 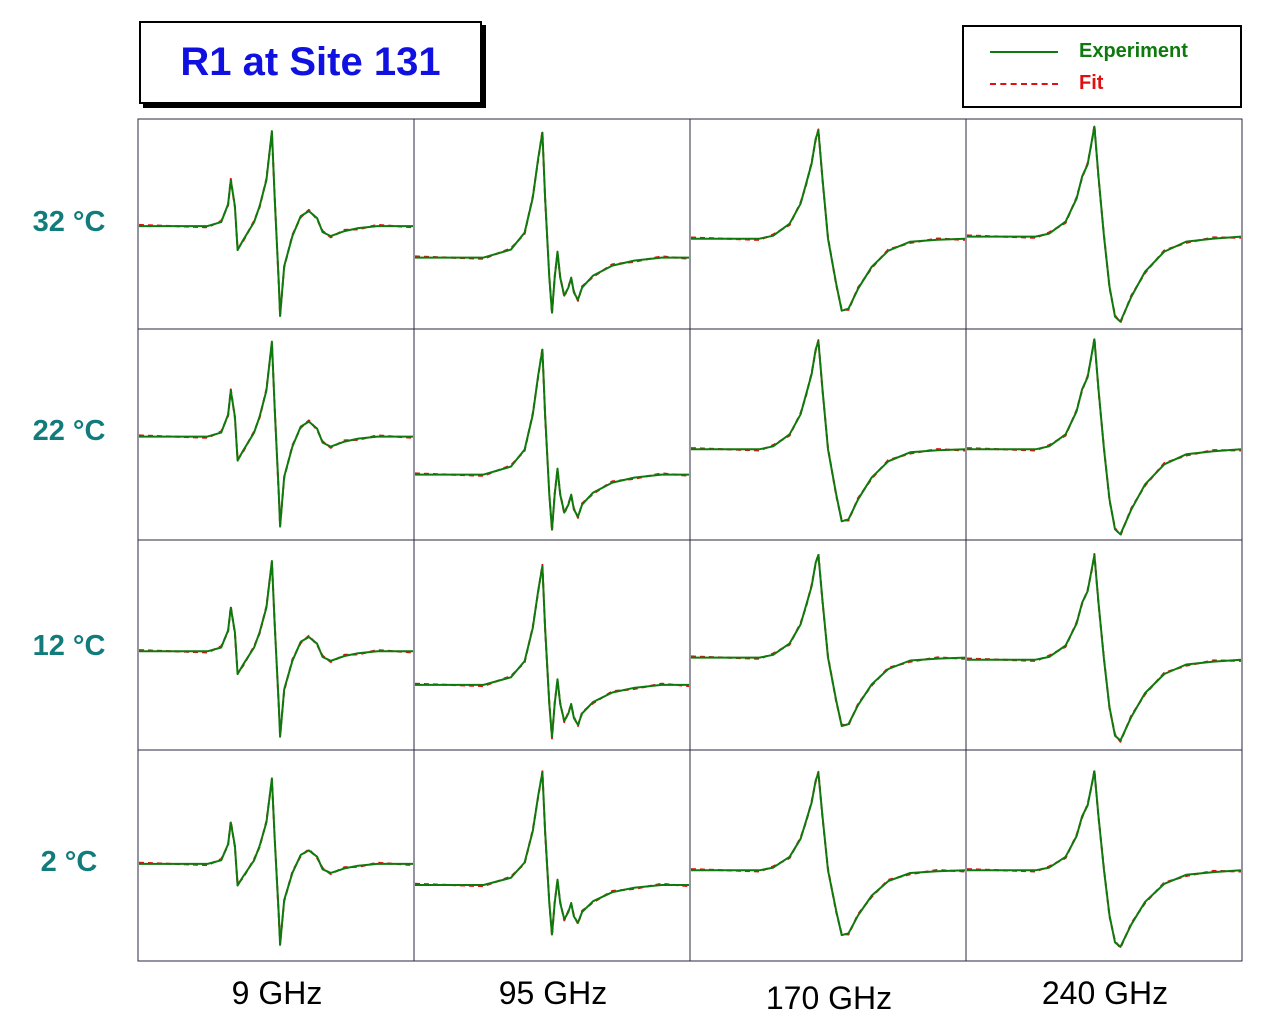 I want to click on panel-2c-240ghz, so click(x=1104, y=855).